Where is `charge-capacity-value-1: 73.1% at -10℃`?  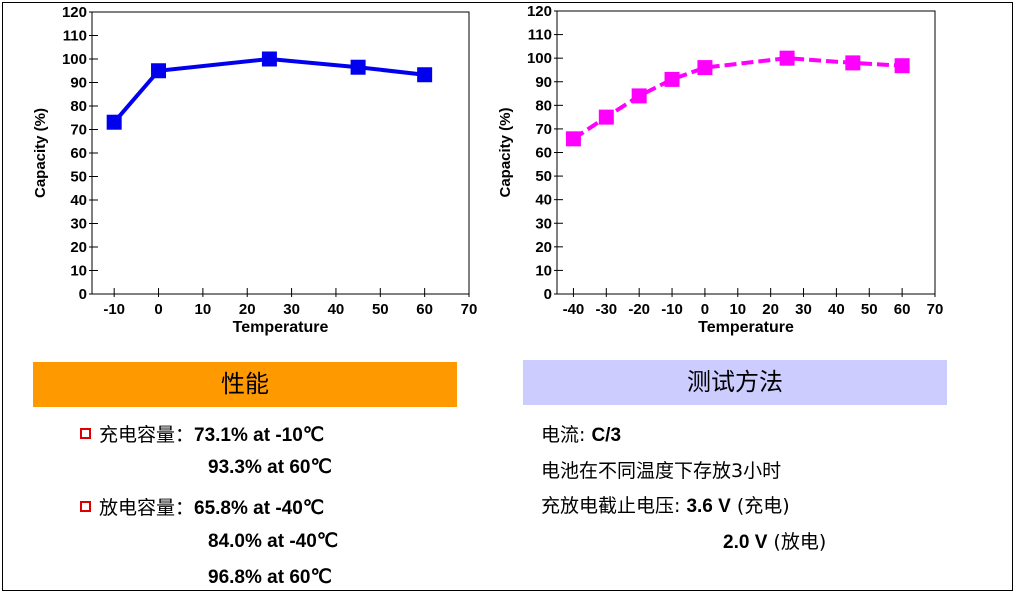
charge-capacity-value-1: 73.1% at -10℃ is located at coordinates (259, 435).